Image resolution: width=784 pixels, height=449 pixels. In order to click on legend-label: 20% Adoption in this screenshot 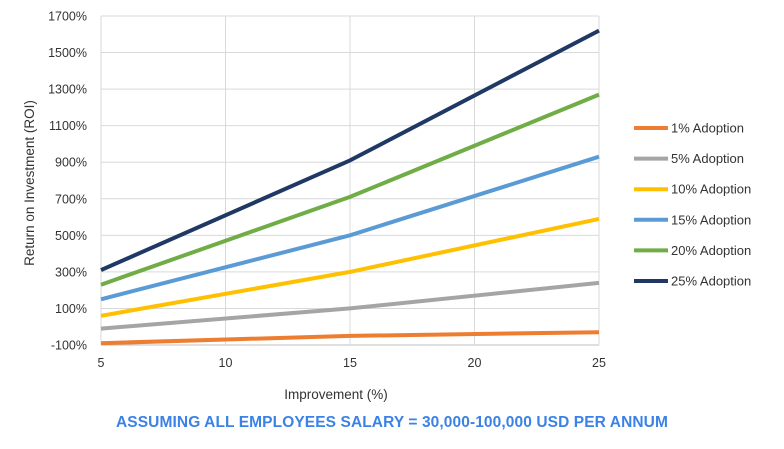, I will do `click(711, 250)`.